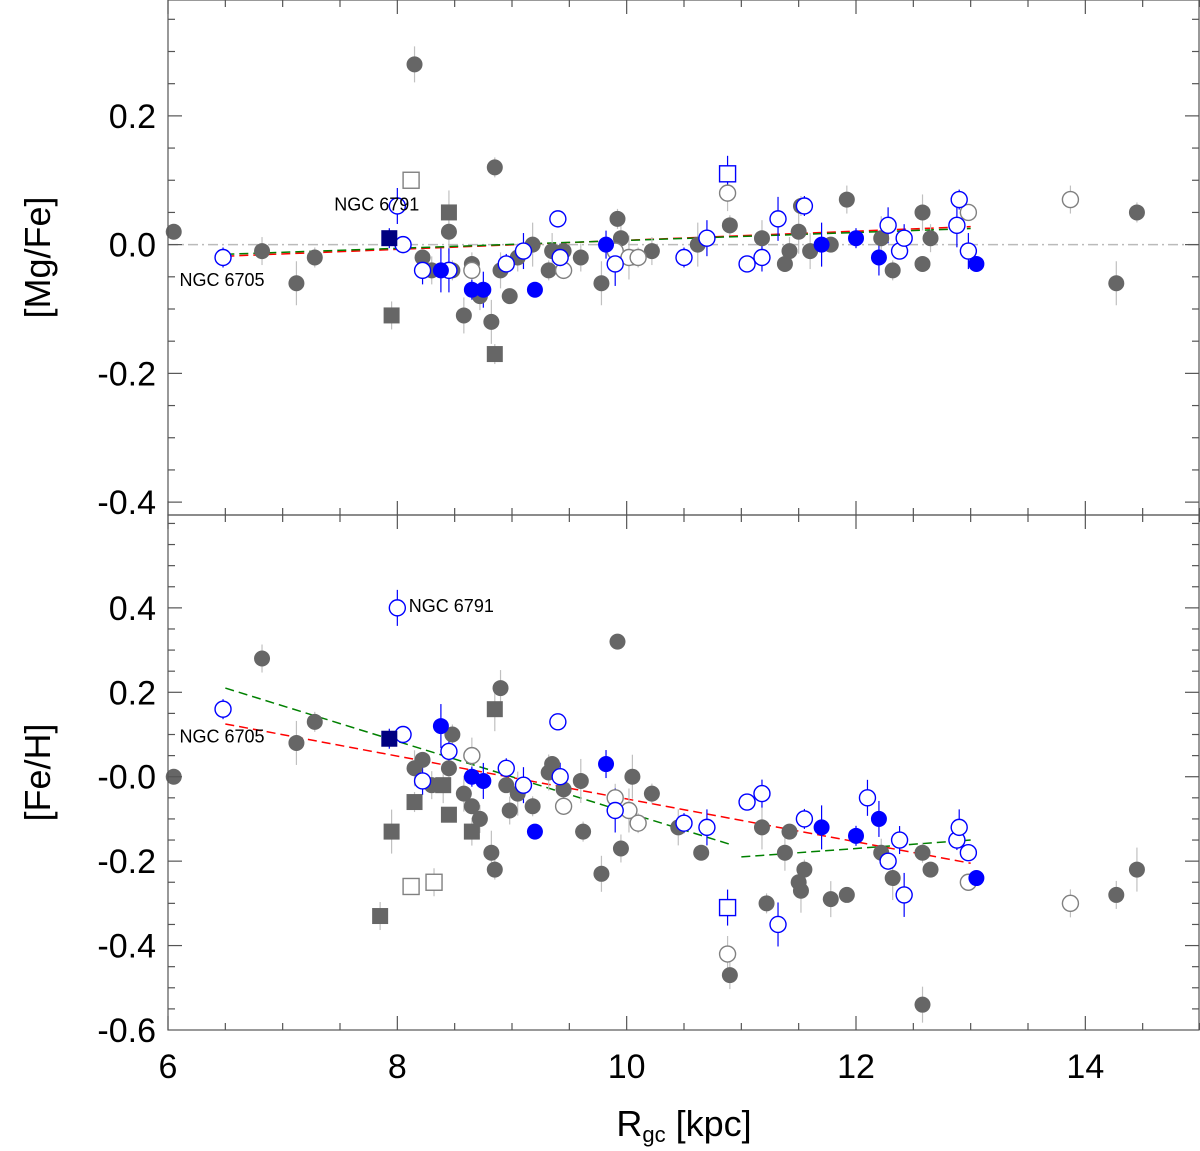  I want to click on mgfe-y-axis-title: [Mg/Fe], so click(37, 257).